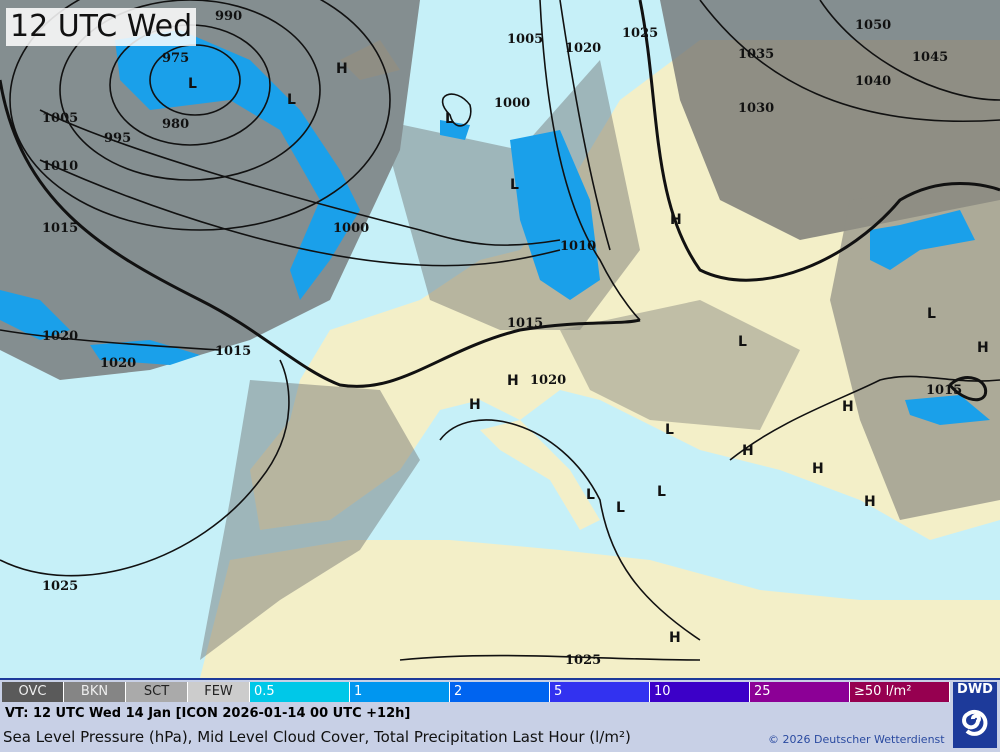 This screenshot has width=1000, height=752. Describe the element at coordinates (800, 692) in the screenshot. I see `legend-precip-25: 25` at that location.